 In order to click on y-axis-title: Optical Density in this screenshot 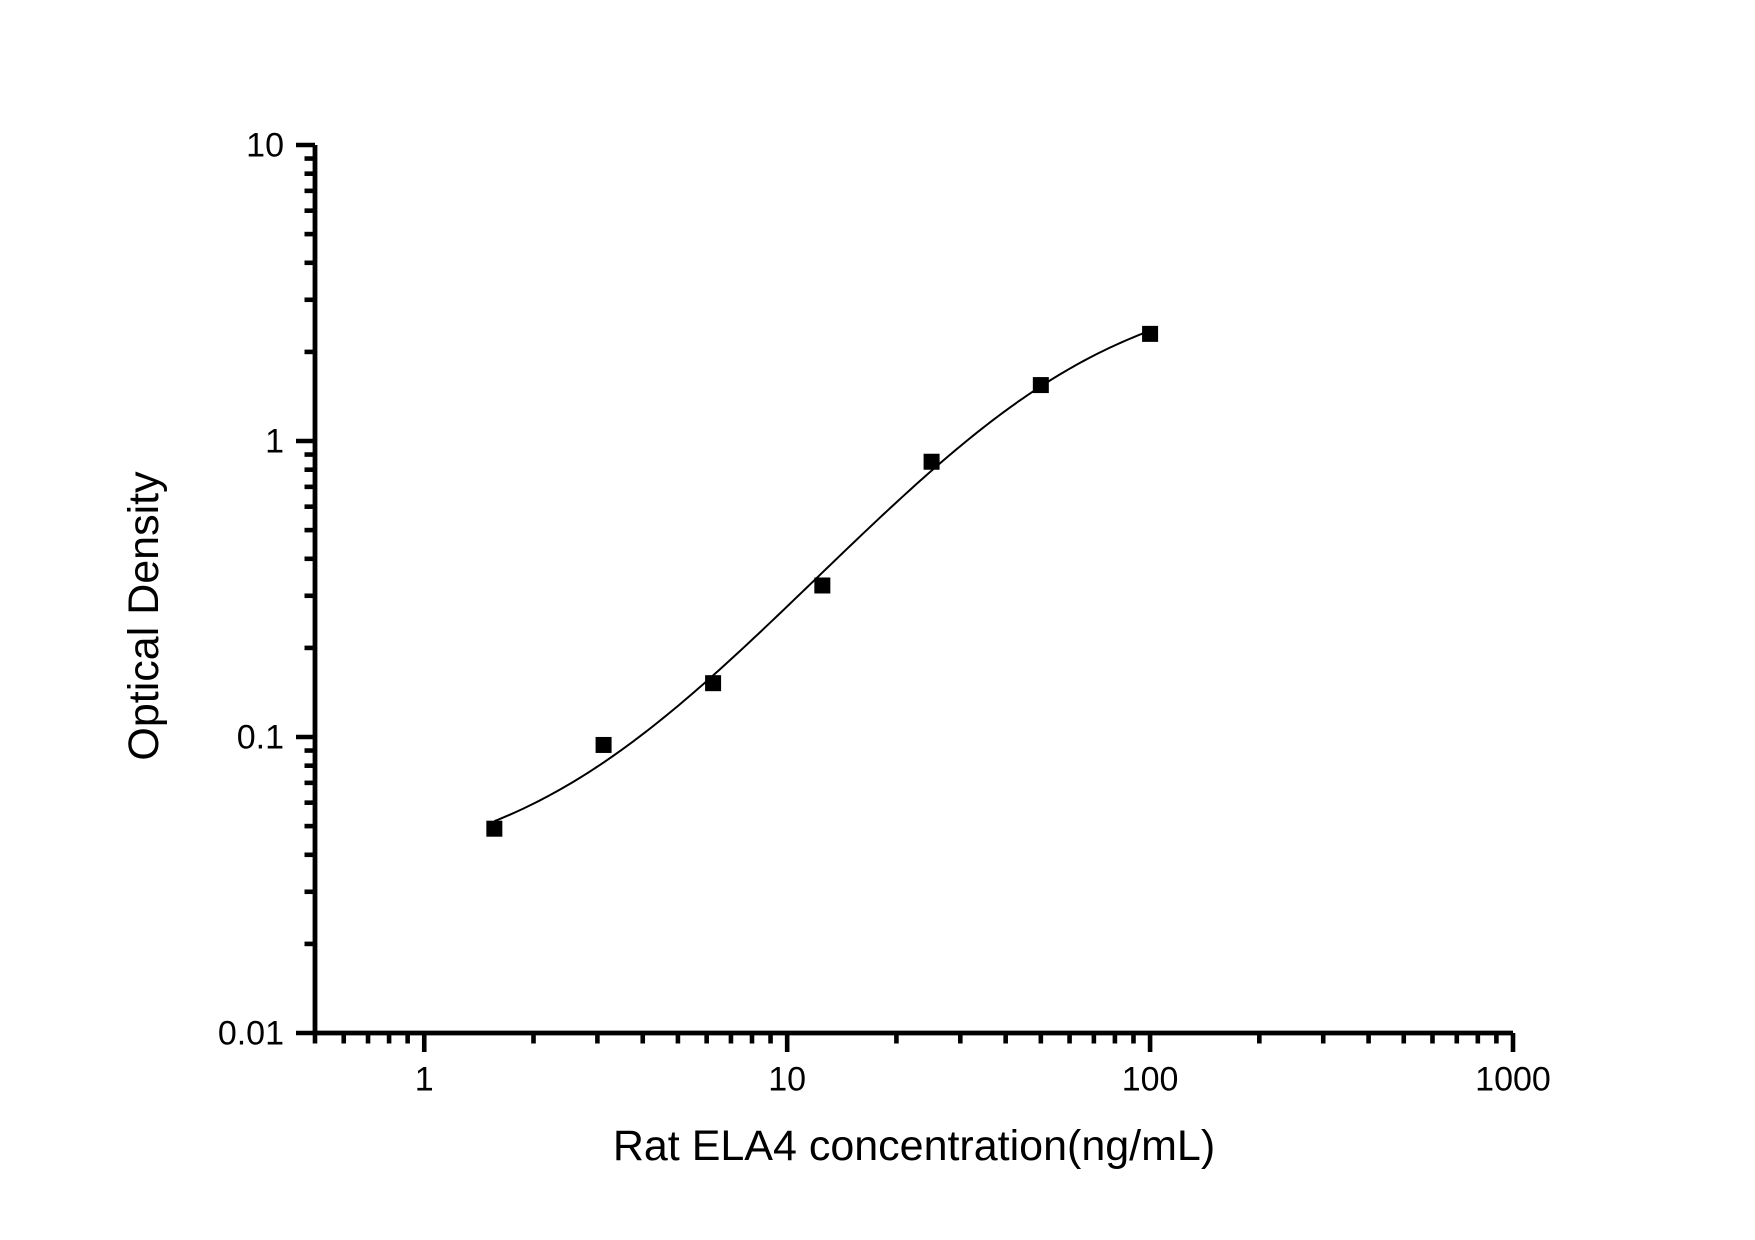, I will do `click(144, 616)`.